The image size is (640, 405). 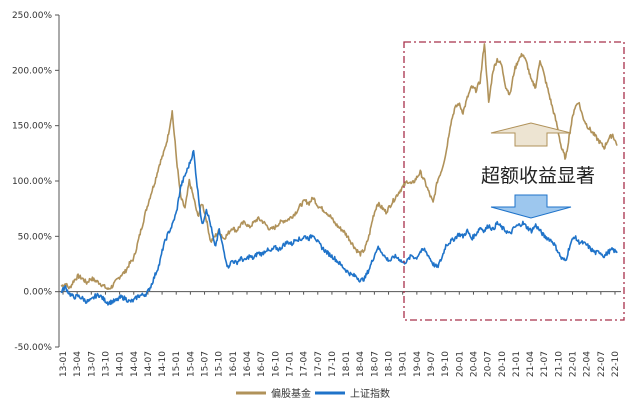 I want to click on x-tick-label: 15-04, so click(x=191, y=364).